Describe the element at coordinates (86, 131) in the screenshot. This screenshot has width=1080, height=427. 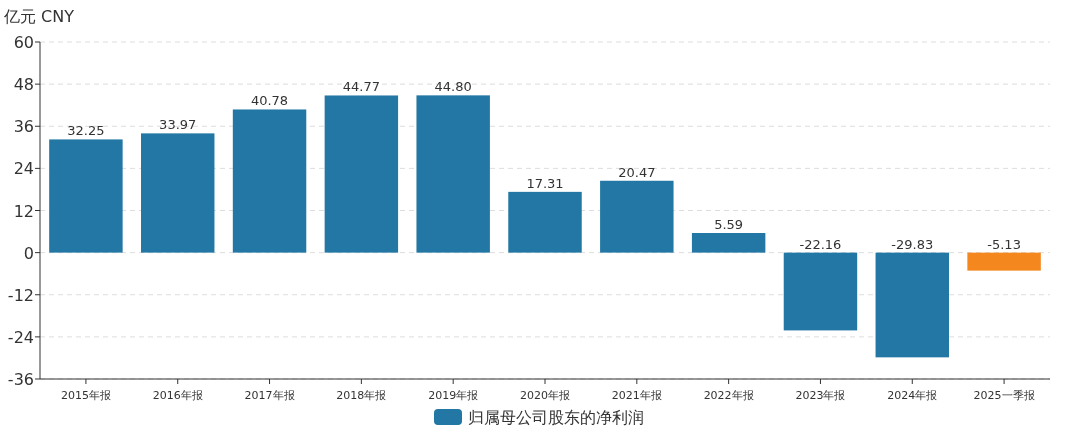
I see `data-label: 32.25` at that location.